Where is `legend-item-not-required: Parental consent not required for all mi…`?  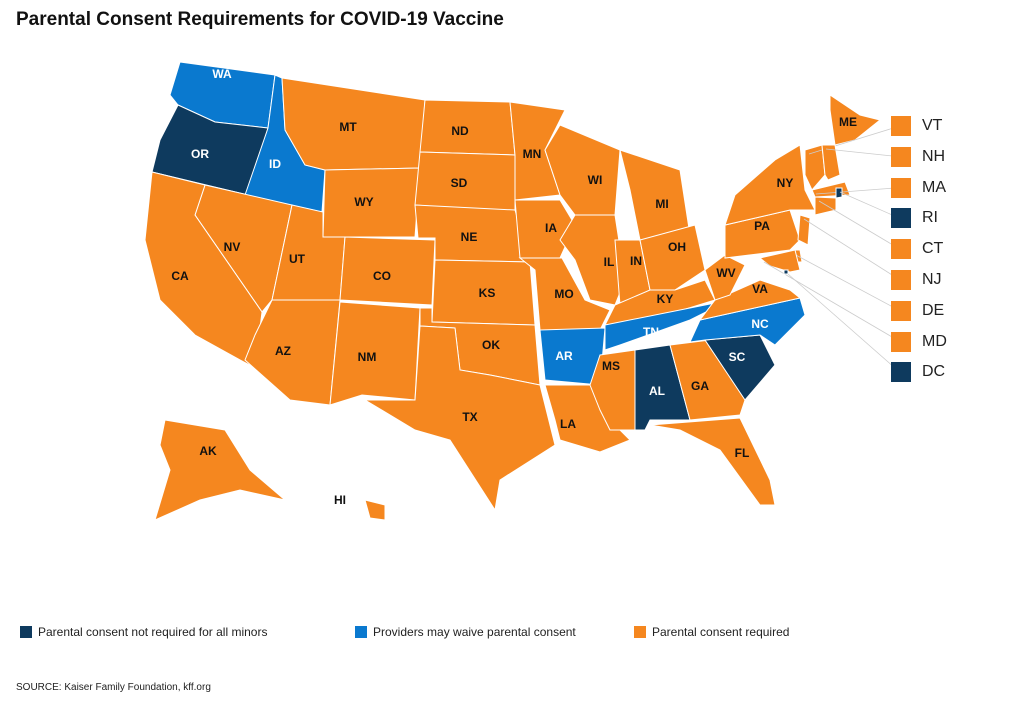 legend-item-not-required: Parental consent not required for all mi… is located at coordinates (143, 632).